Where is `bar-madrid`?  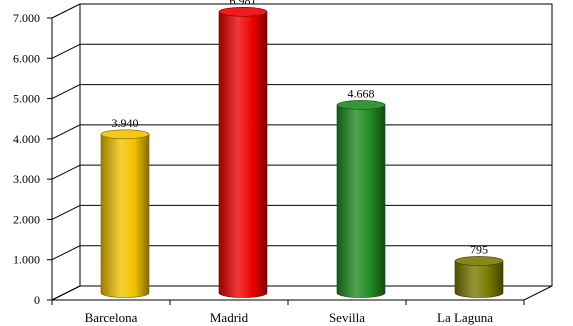 bar-madrid is located at coordinates (243, 152).